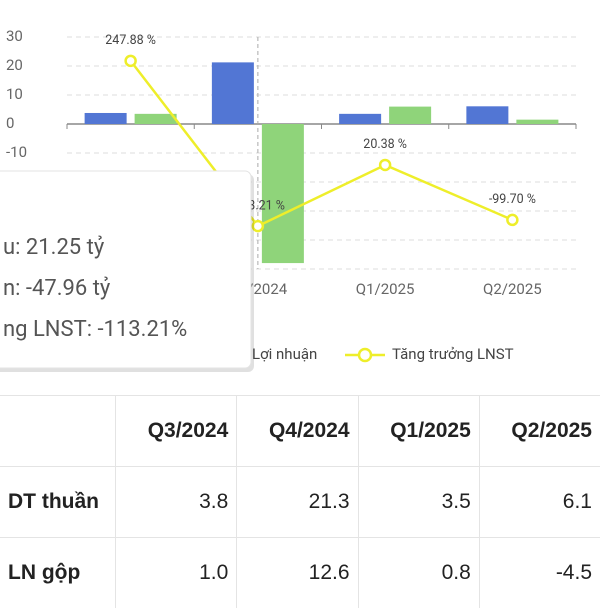 The height and width of the screenshot is (608, 600). I want to click on y-tick-label: 30, so click(14, 36).